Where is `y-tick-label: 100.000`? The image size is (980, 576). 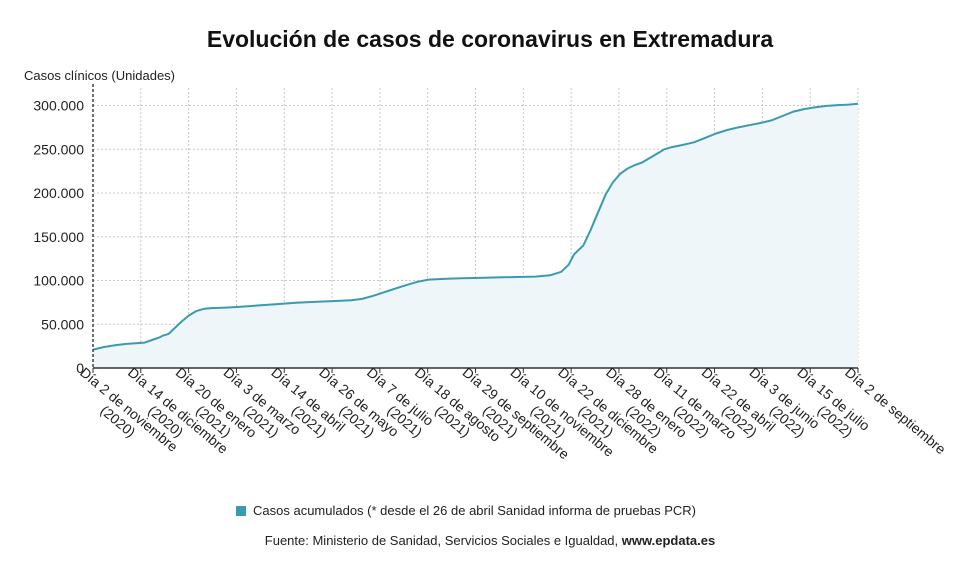
y-tick-label: 100.000 is located at coordinates (58, 281).